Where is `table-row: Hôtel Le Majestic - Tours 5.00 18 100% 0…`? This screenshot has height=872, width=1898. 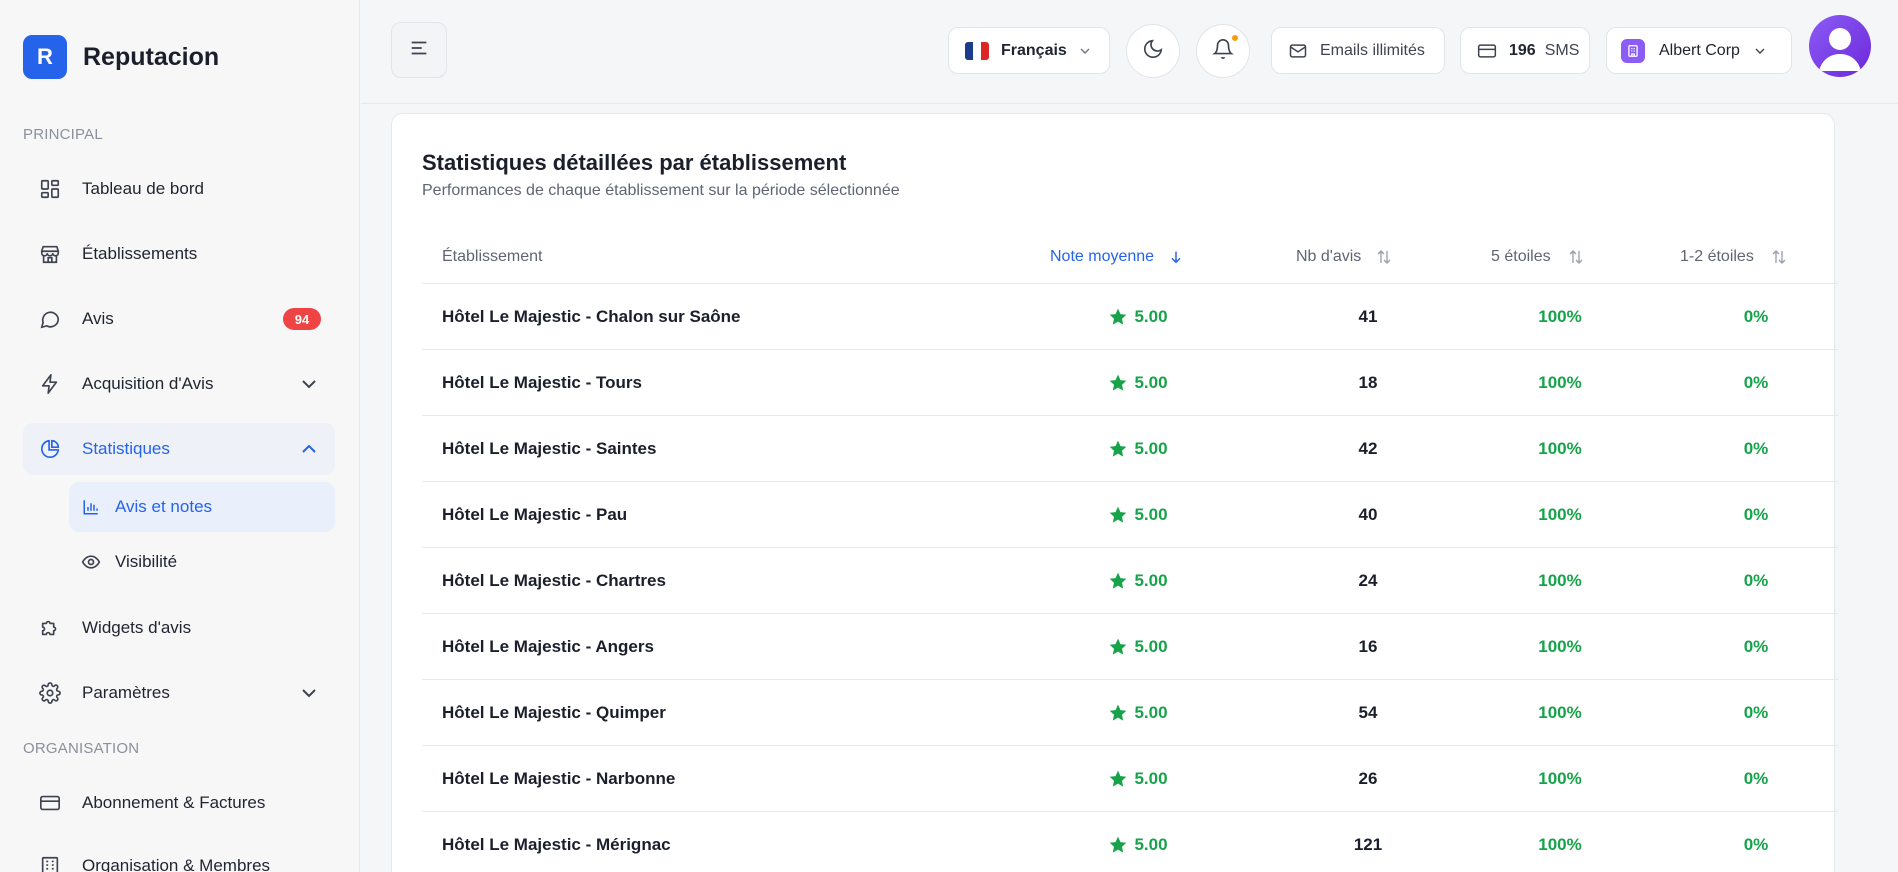 table-row: Hôtel Le Majestic - Tours 5.00 18 100% 0… is located at coordinates (1130, 383).